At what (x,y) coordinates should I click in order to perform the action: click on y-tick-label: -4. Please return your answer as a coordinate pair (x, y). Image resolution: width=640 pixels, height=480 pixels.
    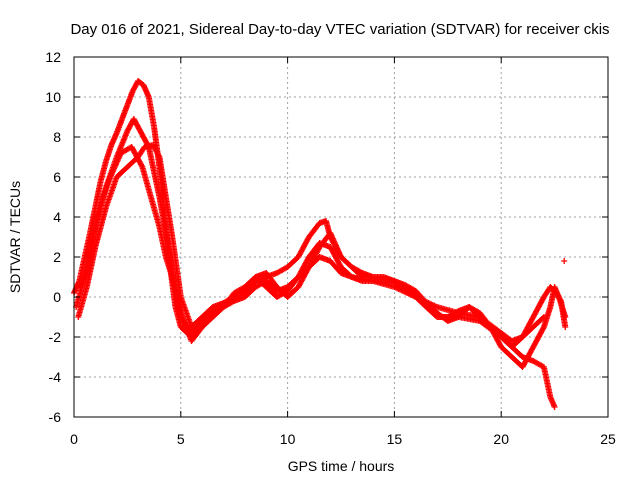
    Looking at the image, I should click on (55, 377).